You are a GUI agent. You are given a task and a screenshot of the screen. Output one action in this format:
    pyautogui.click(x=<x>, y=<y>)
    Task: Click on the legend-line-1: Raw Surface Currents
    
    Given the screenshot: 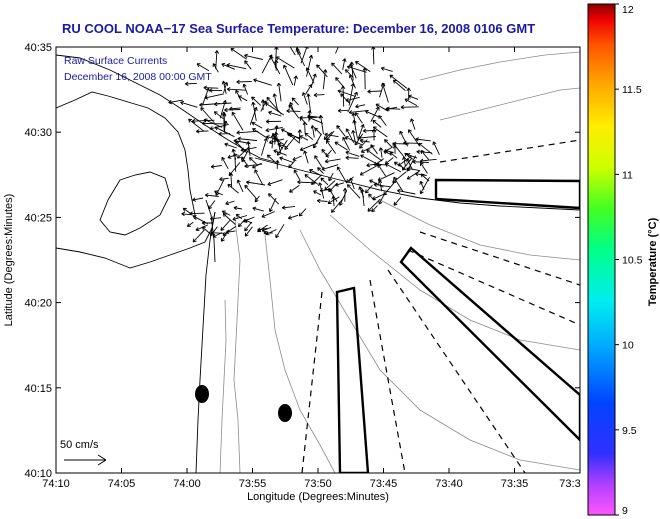 What is the action you would take?
    pyautogui.click(x=115, y=61)
    